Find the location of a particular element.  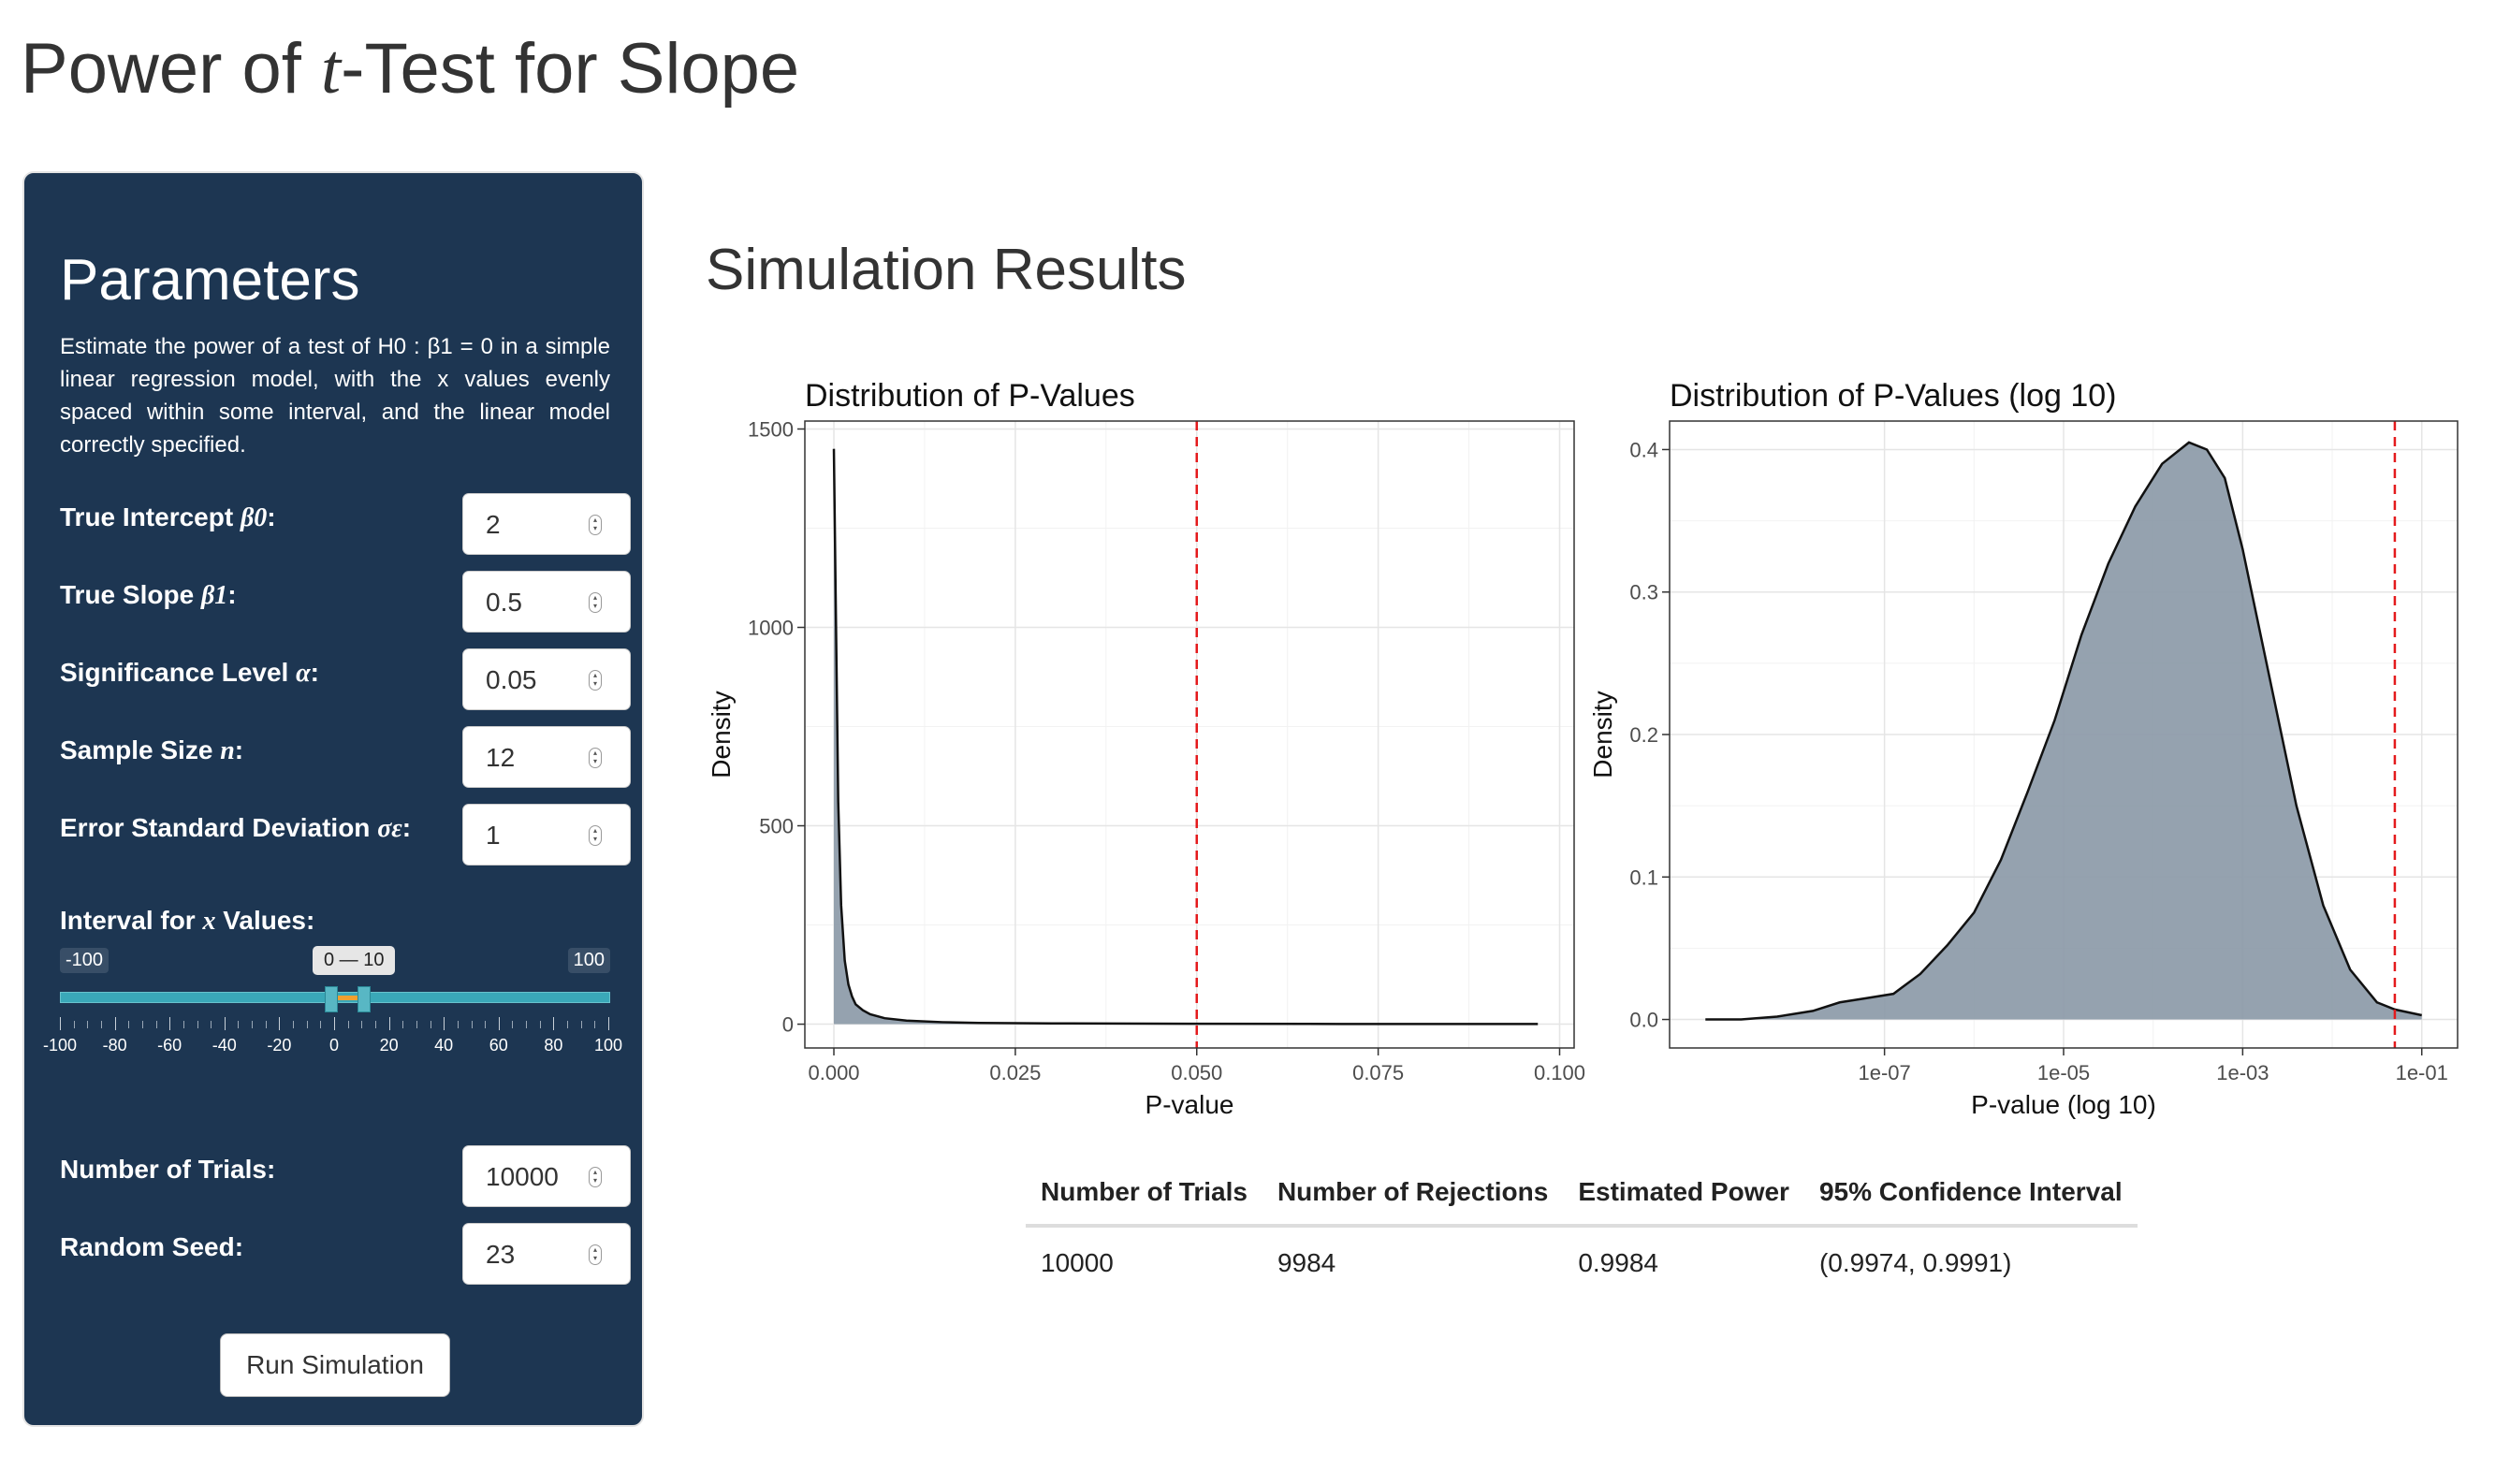

alpha-label: Significance Level α: is located at coordinates (189, 673).